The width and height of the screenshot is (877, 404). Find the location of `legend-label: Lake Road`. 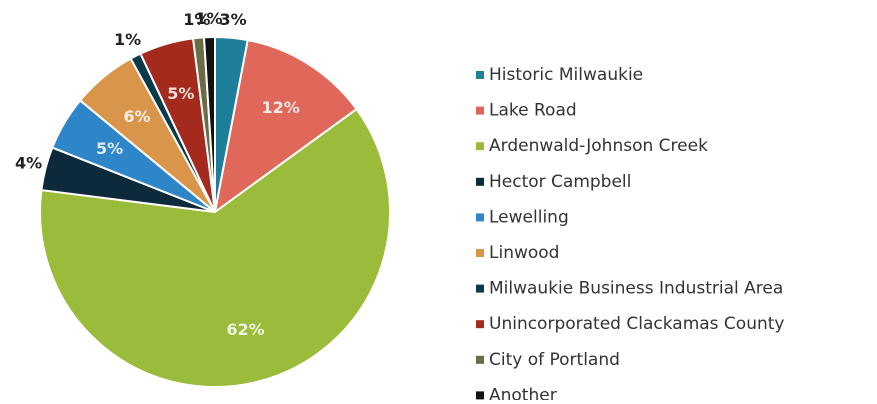

legend-label: Lake Road is located at coordinates (533, 111).